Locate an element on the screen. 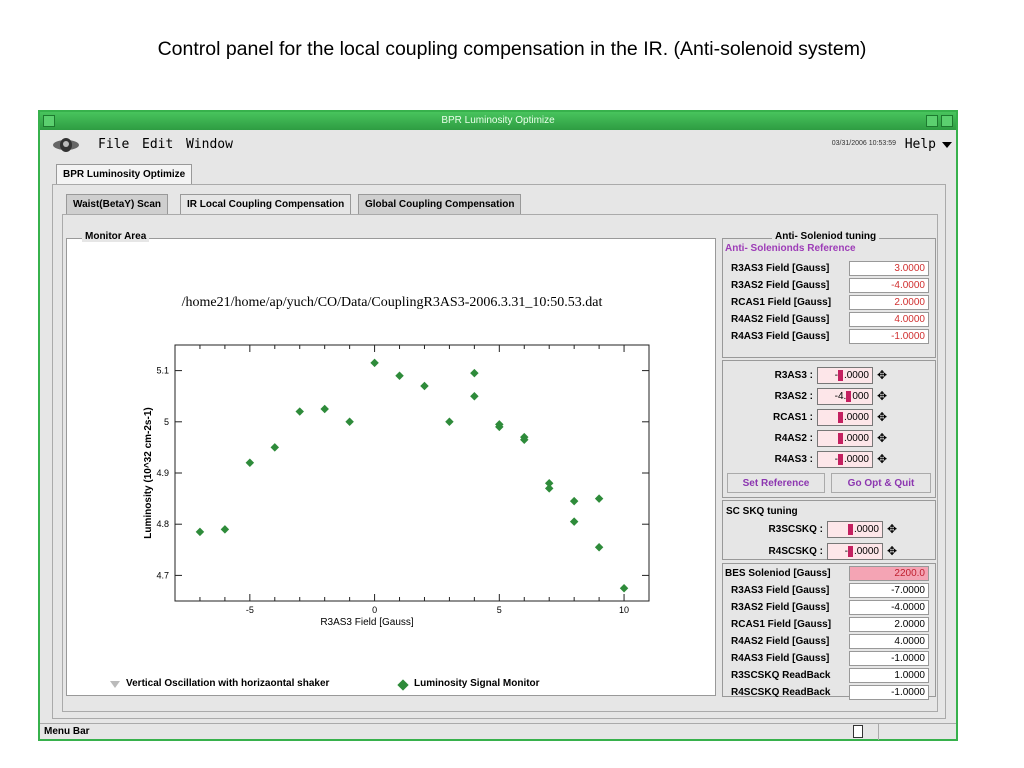 This screenshot has width=1024, height=768. reference-field-label: R3AS2 Field [Gauss] is located at coordinates (780, 285).